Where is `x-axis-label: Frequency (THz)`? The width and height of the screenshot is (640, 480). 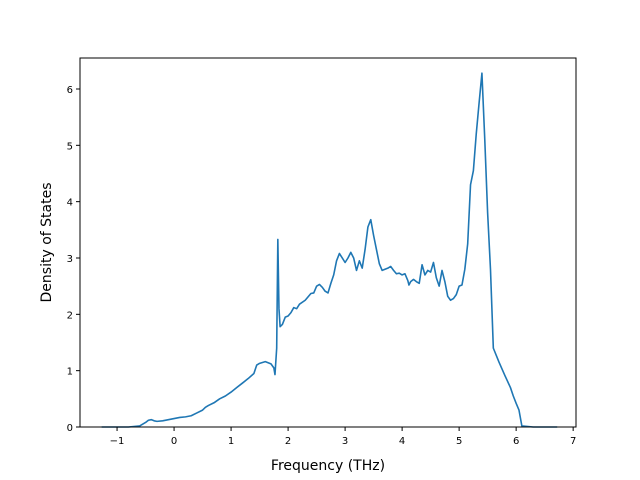
x-axis-label: Frequency (THz) is located at coordinates (328, 466).